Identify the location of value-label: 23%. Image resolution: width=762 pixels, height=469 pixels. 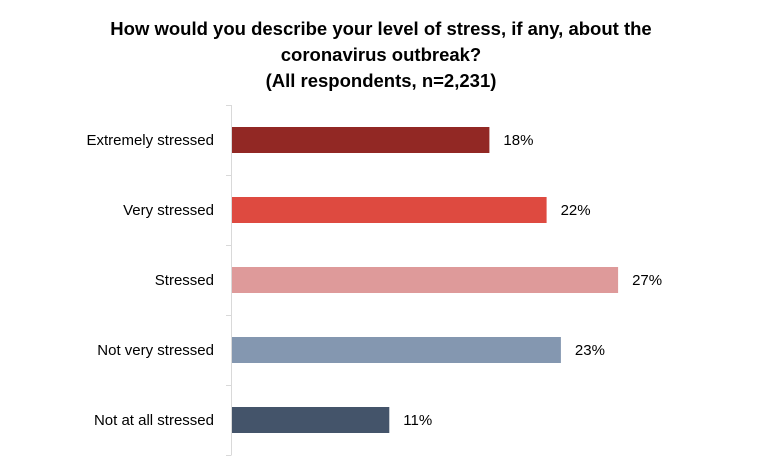
(590, 350).